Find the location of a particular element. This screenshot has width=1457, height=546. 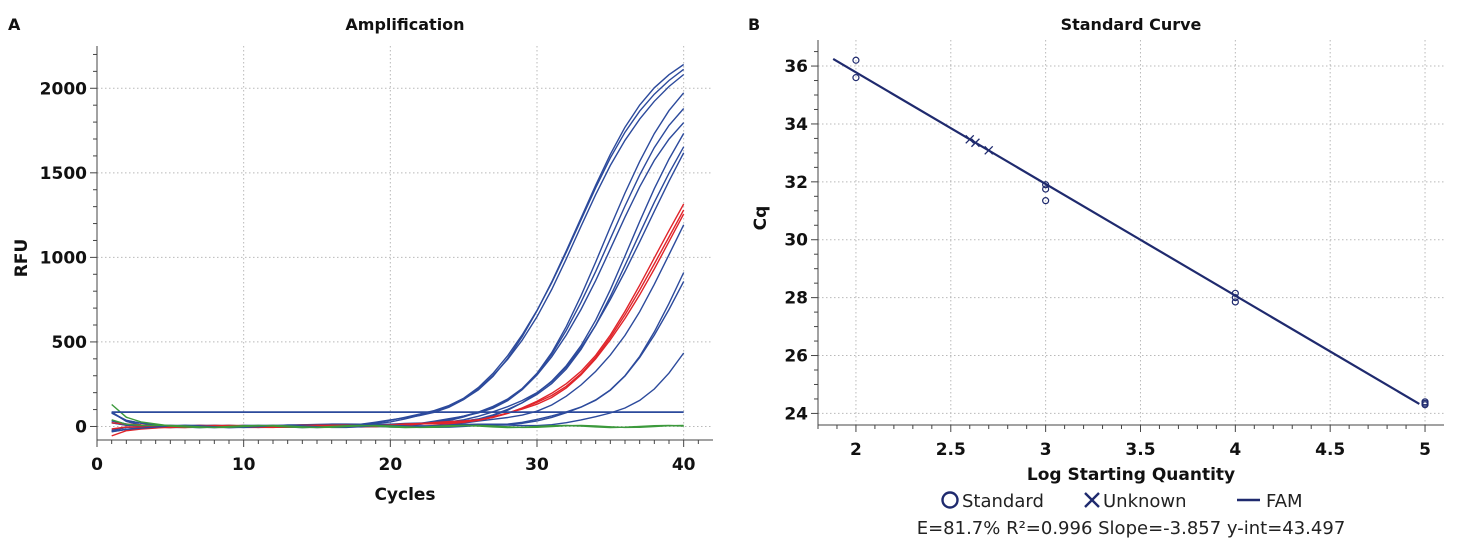

amplification-y-tick-2: 1000 is located at coordinates (63, 258).